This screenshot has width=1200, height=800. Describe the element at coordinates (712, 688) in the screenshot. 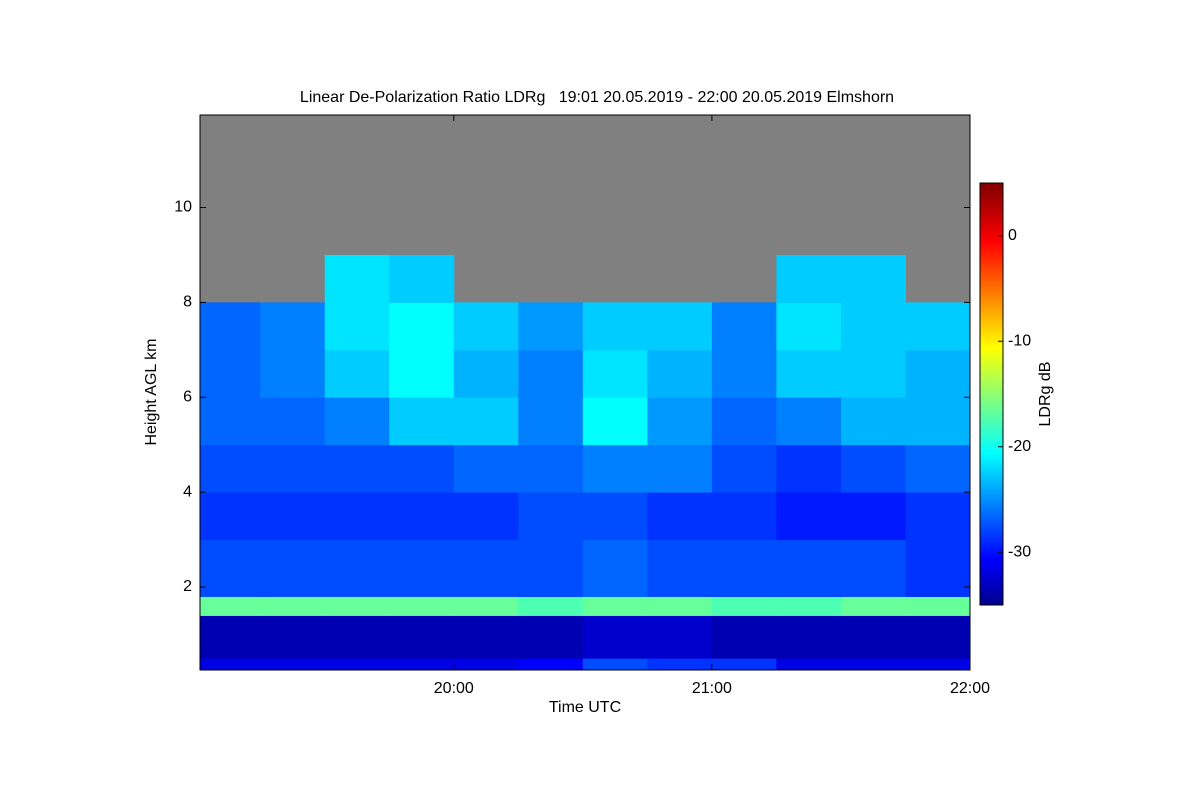

I see `x-tick-label: 21:00` at that location.